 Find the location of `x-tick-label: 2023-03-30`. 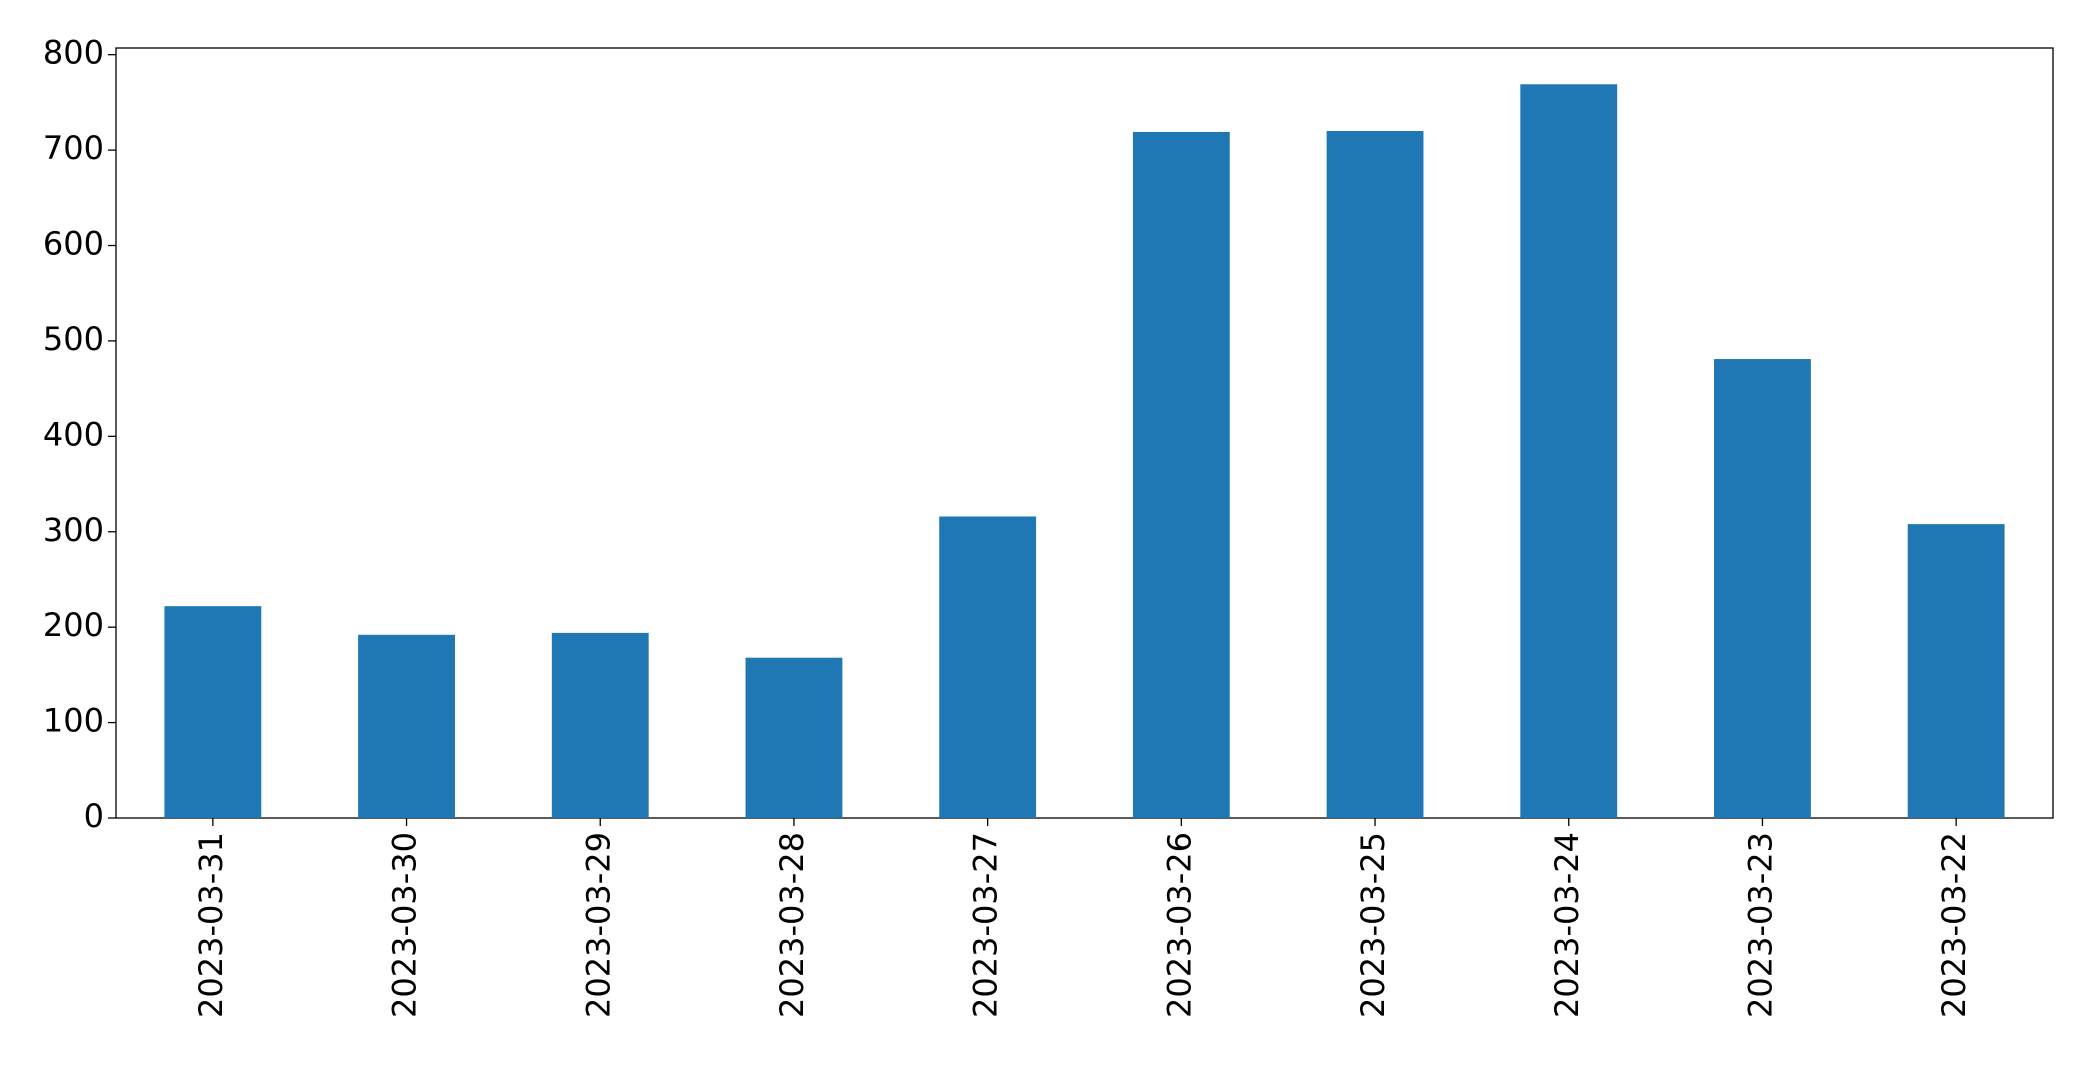

x-tick-label: 2023-03-30 is located at coordinates (405, 925).